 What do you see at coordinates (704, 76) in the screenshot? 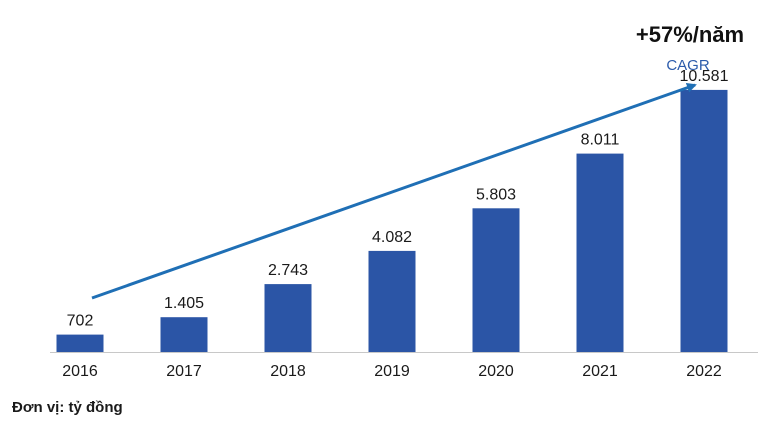
I see `bar-value-label-2022: 10.581` at bounding box center [704, 76].